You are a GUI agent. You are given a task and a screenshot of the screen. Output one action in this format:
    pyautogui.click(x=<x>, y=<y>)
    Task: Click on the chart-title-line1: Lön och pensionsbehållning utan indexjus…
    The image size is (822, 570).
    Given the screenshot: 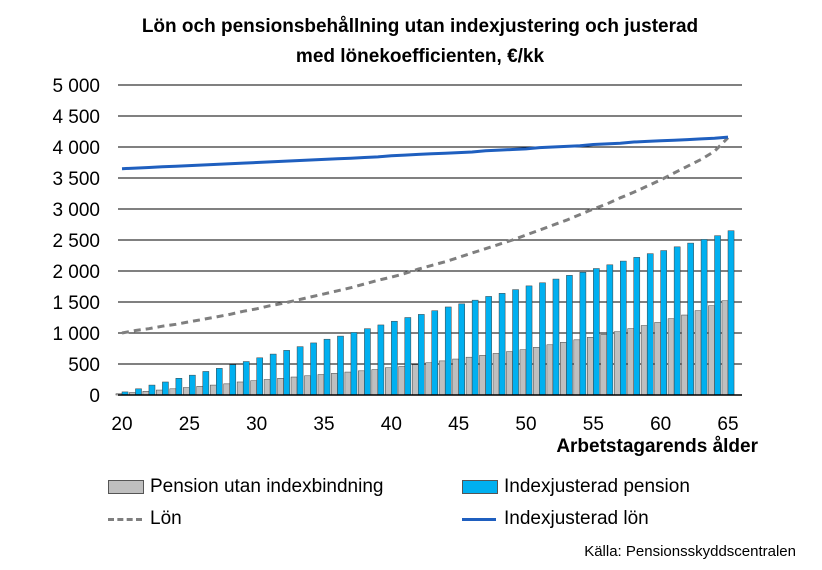 What is the action you would take?
    pyautogui.click(x=420, y=26)
    